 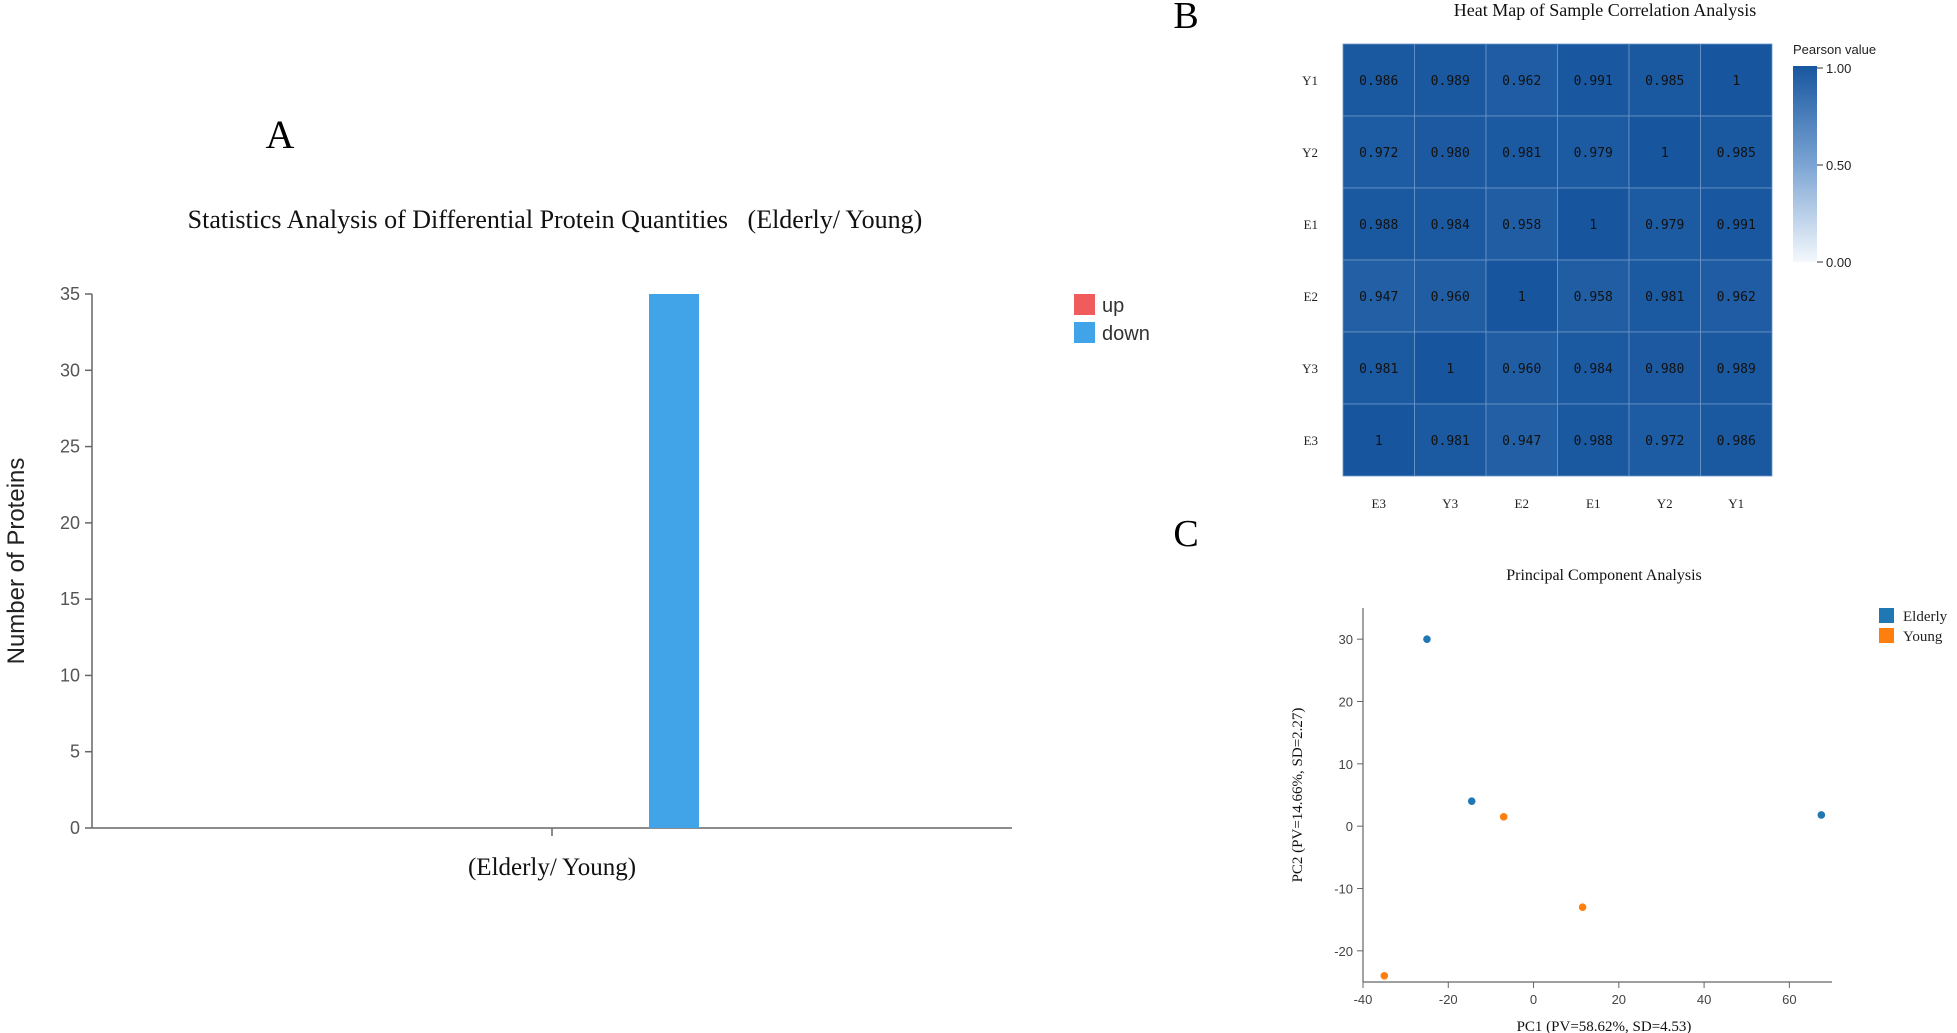 What do you see at coordinates (1379, 503) in the screenshot?
I see `heatmap-col-label: E3` at bounding box center [1379, 503].